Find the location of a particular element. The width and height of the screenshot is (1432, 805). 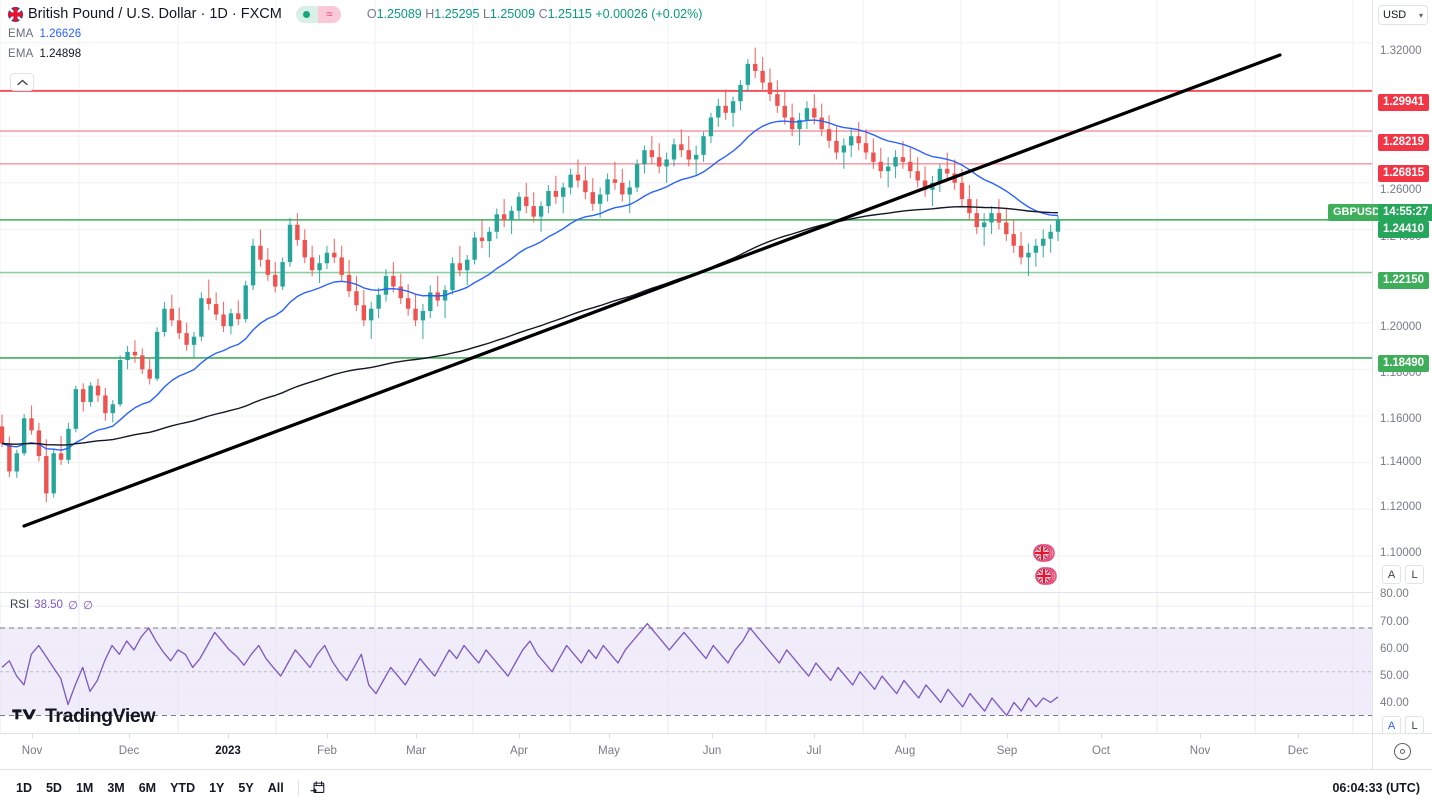

price-level-label: 1.29941 is located at coordinates (1403, 102).